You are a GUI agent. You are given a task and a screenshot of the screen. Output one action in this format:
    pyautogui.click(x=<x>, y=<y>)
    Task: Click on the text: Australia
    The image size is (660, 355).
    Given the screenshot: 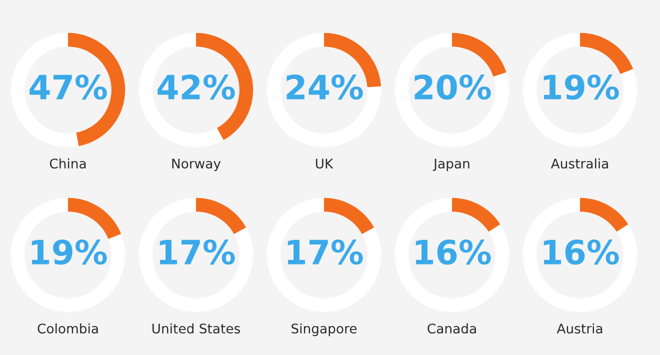 What is the action you would take?
    pyautogui.click(x=579, y=163)
    